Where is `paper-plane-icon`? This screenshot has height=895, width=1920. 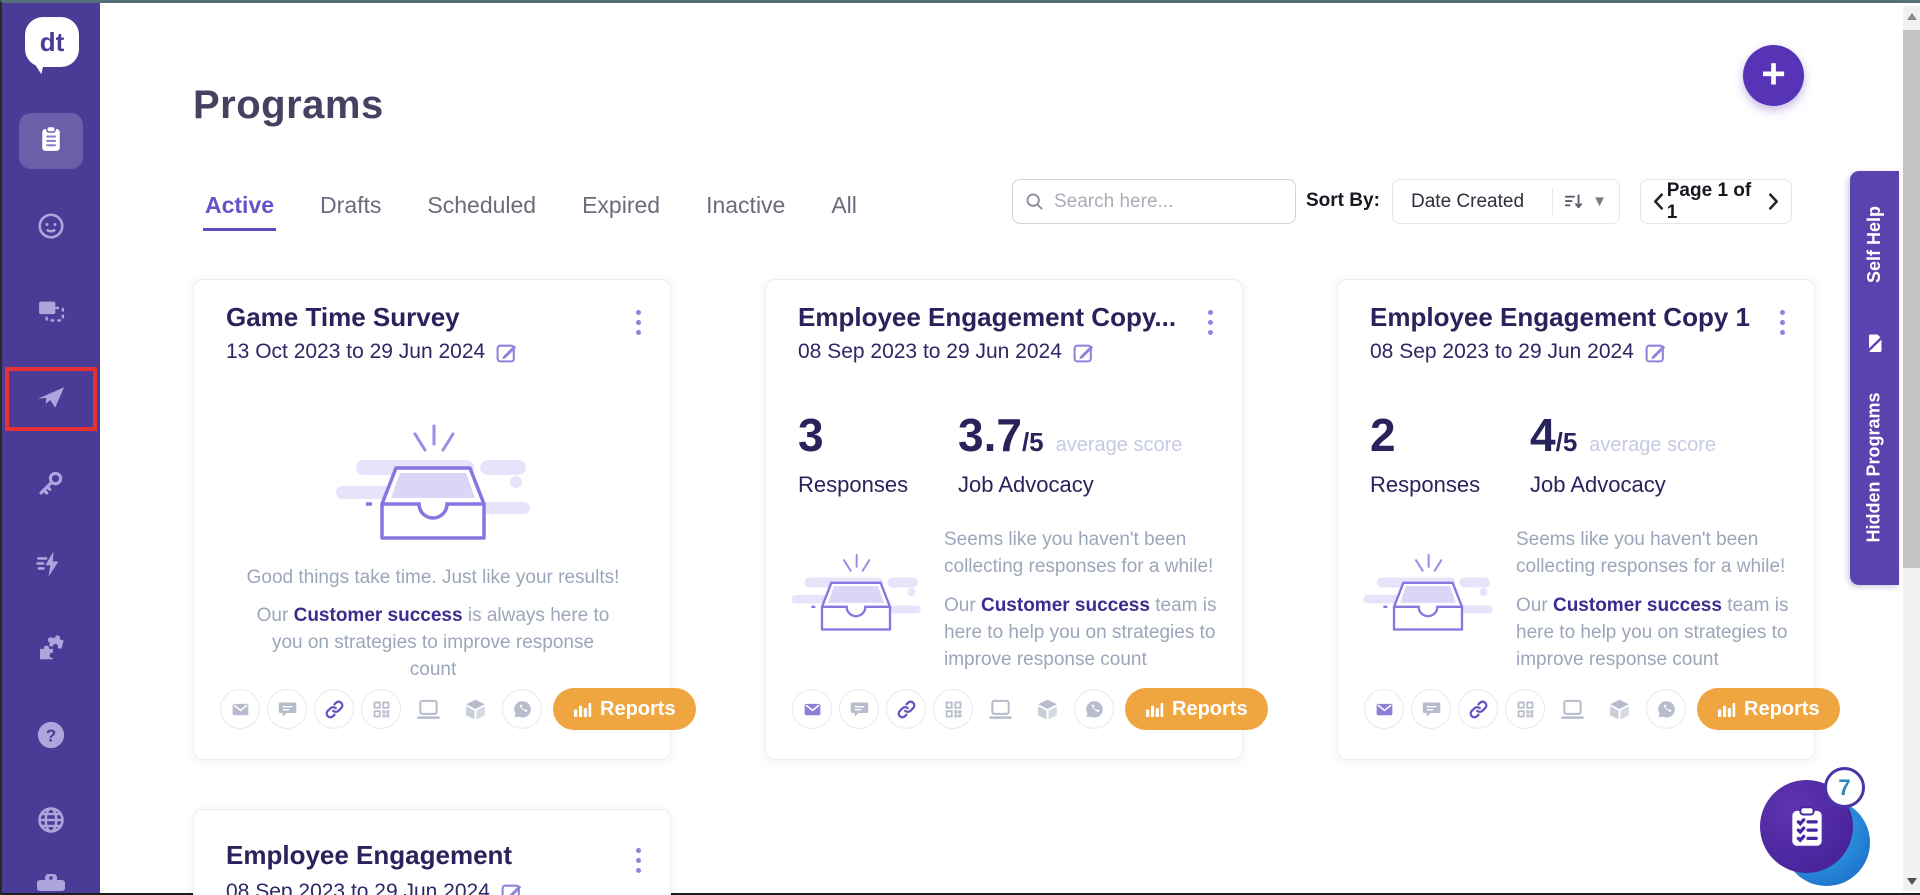
paper-plane-icon is located at coordinates (51, 399).